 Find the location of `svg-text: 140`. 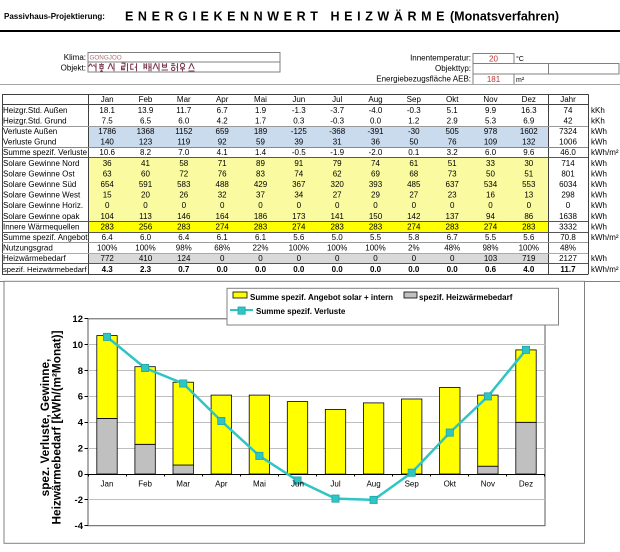

svg-text: 140 is located at coordinates (108, 142).